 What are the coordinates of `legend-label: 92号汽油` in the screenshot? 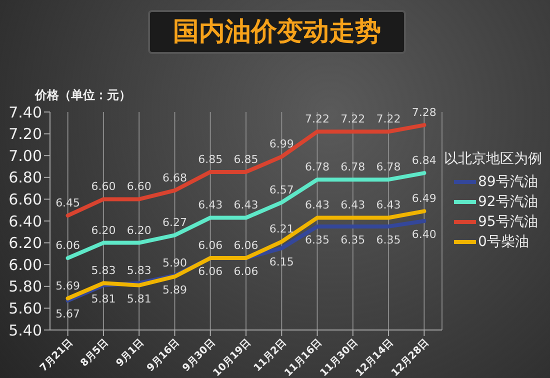 It's located at (508, 202).